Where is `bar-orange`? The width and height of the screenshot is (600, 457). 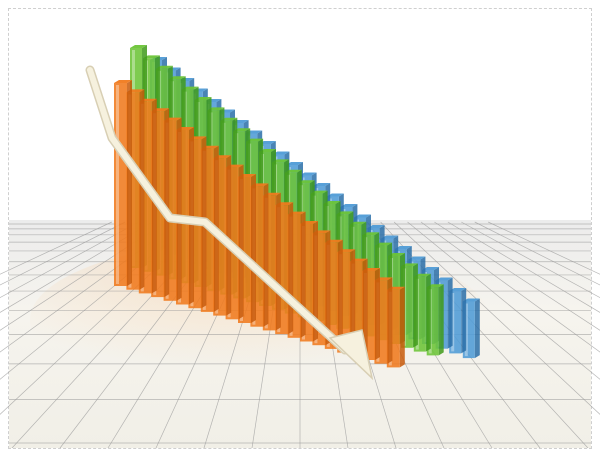
bar-orange is located at coordinates (123, 183).